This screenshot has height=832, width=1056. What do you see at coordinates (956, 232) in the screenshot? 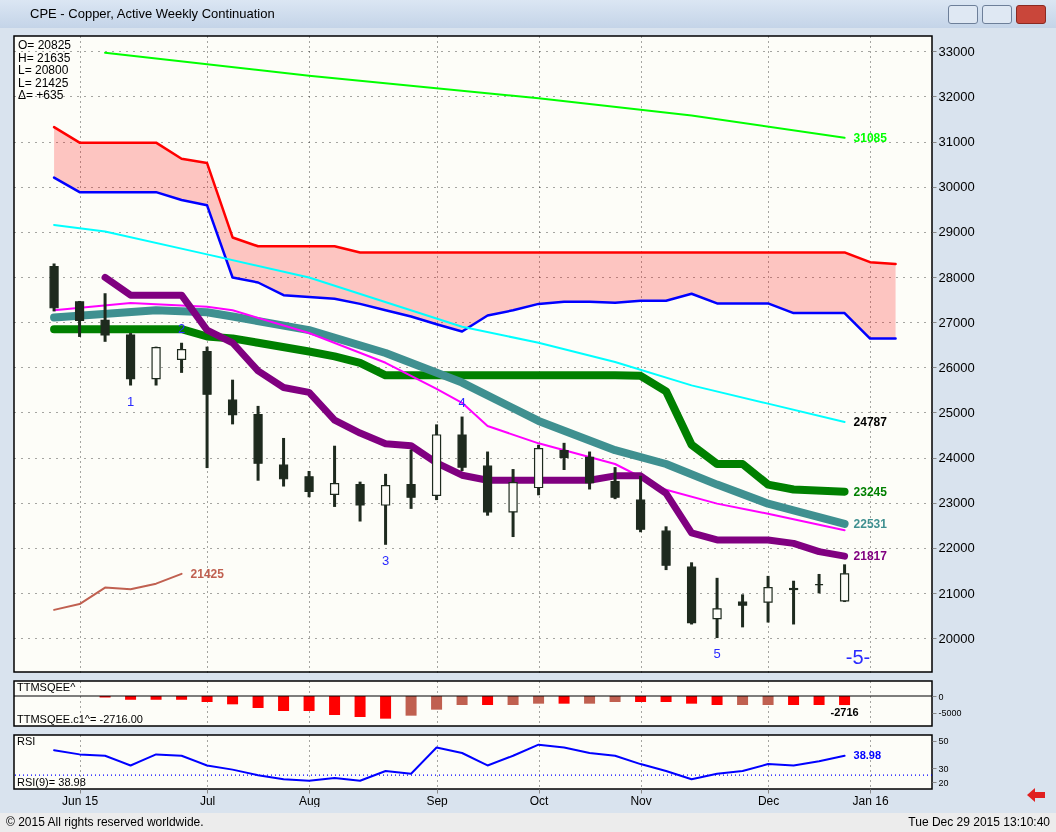
I see `y-tick-label: 29000` at bounding box center [956, 232].